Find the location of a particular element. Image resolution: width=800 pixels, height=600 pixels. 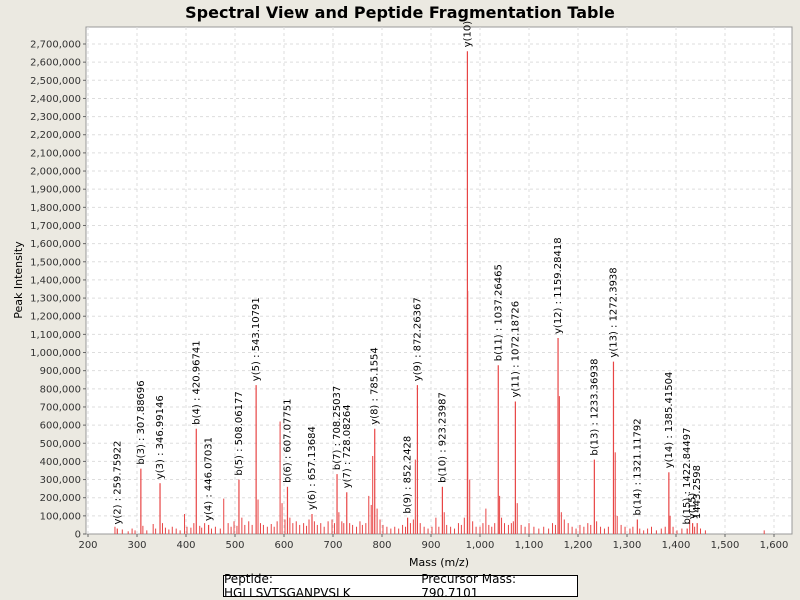

x-tick-label: 900 is located at coordinates (430, 545).